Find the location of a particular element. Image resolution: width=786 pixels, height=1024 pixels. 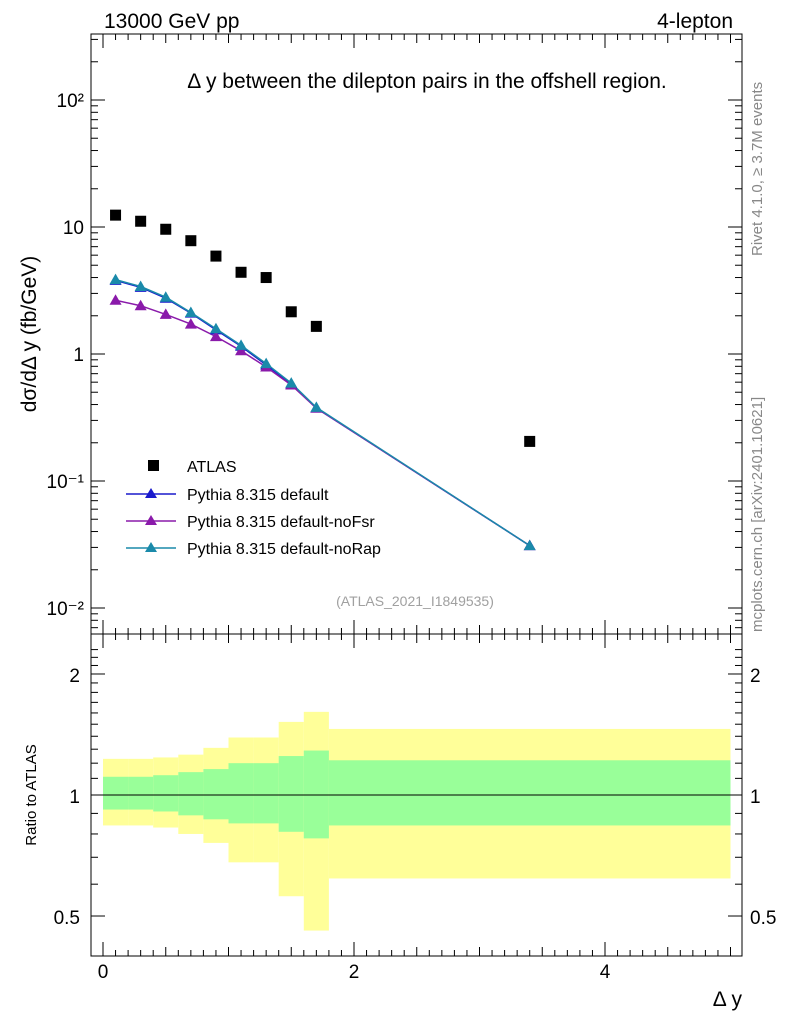

ratio-y-tick-label-left: 1 is located at coordinates (74, 797).